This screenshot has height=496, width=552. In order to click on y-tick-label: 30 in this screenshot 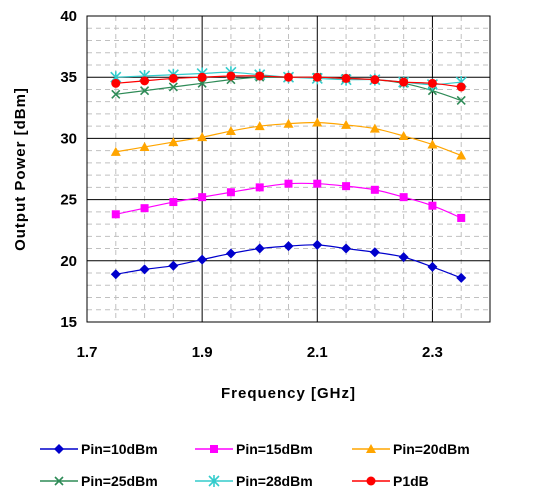, I will do `click(68, 138)`.